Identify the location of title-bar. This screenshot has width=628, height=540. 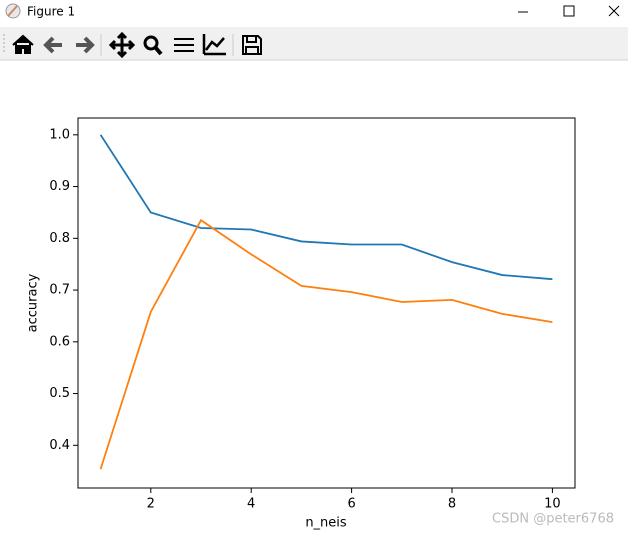
(314, 12).